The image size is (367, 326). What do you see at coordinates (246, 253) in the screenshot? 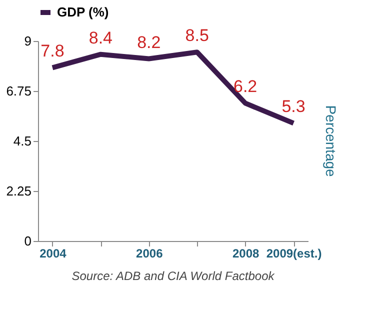
I see `x-tick-label: 2008` at bounding box center [246, 253].